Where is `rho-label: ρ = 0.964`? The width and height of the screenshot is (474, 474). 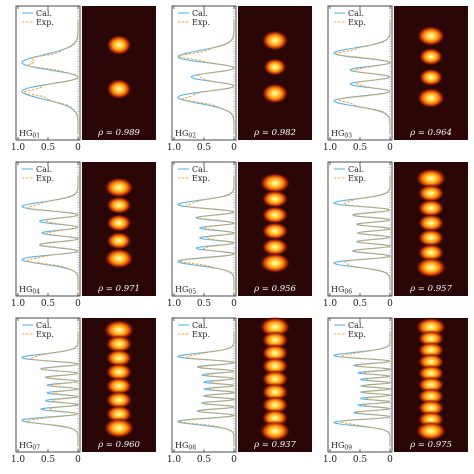 rho-label: ρ = 0.964 is located at coordinates (430, 133).